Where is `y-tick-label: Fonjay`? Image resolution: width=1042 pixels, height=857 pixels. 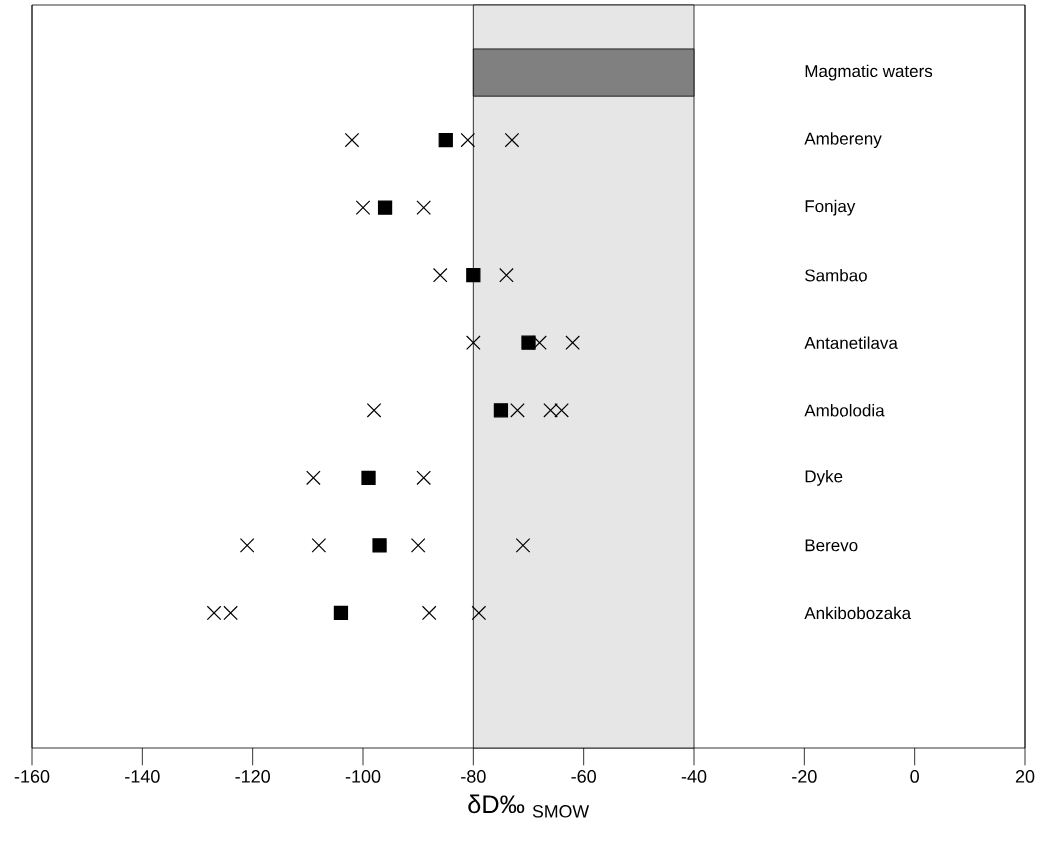 y-tick-label: Fonjay is located at coordinates (830, 207).